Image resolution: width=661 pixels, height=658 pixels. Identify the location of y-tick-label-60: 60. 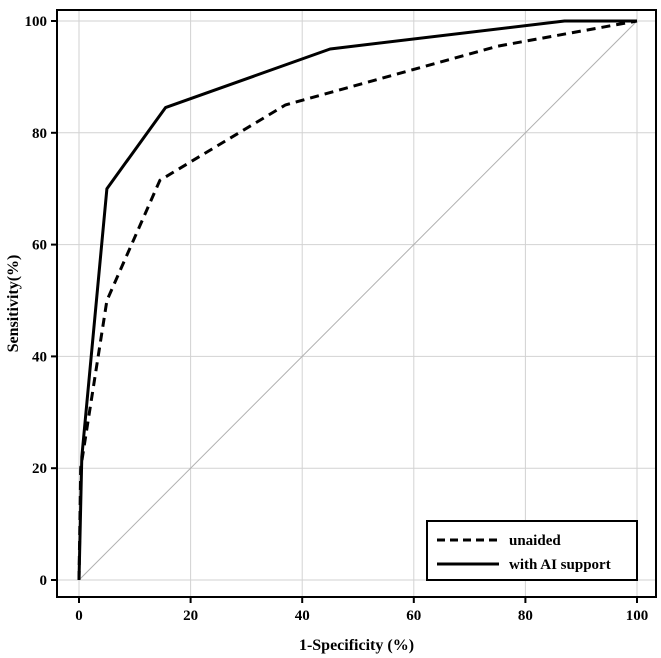
(39, 246).